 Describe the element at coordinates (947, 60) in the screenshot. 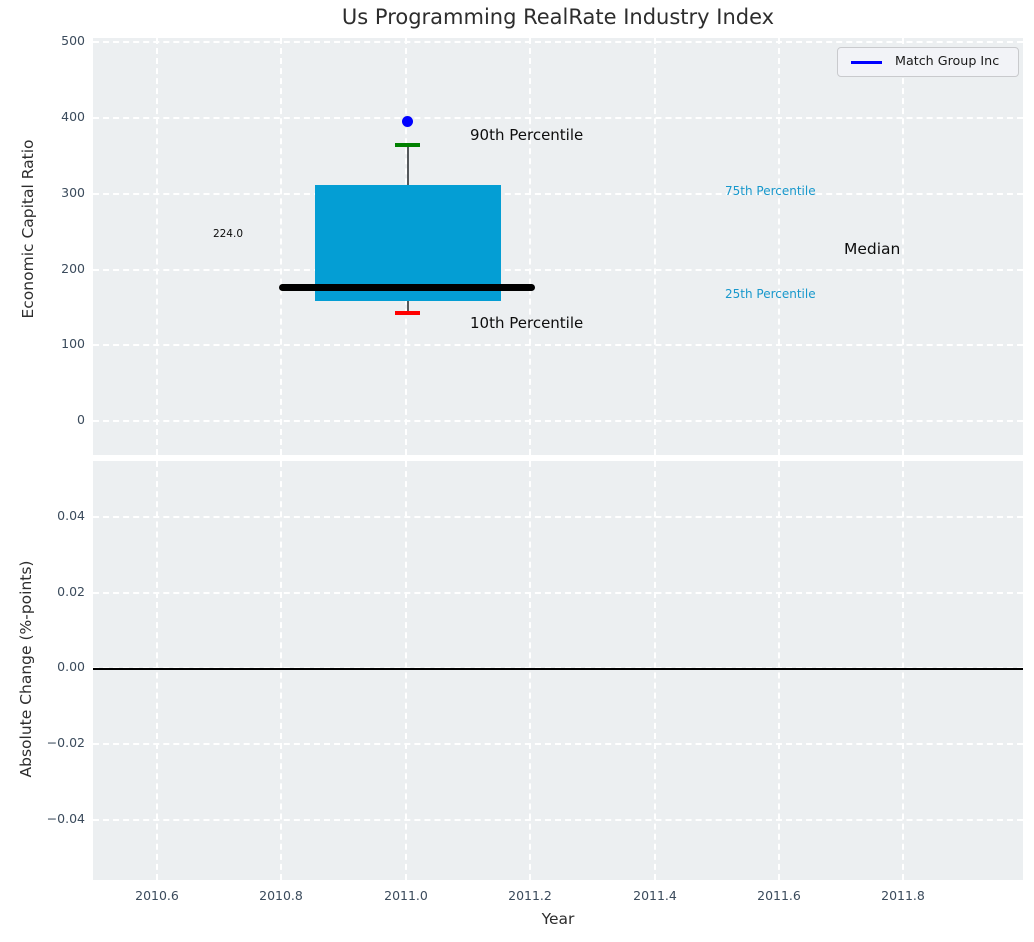

I see `legend-label: Match Group Inc` at that location.